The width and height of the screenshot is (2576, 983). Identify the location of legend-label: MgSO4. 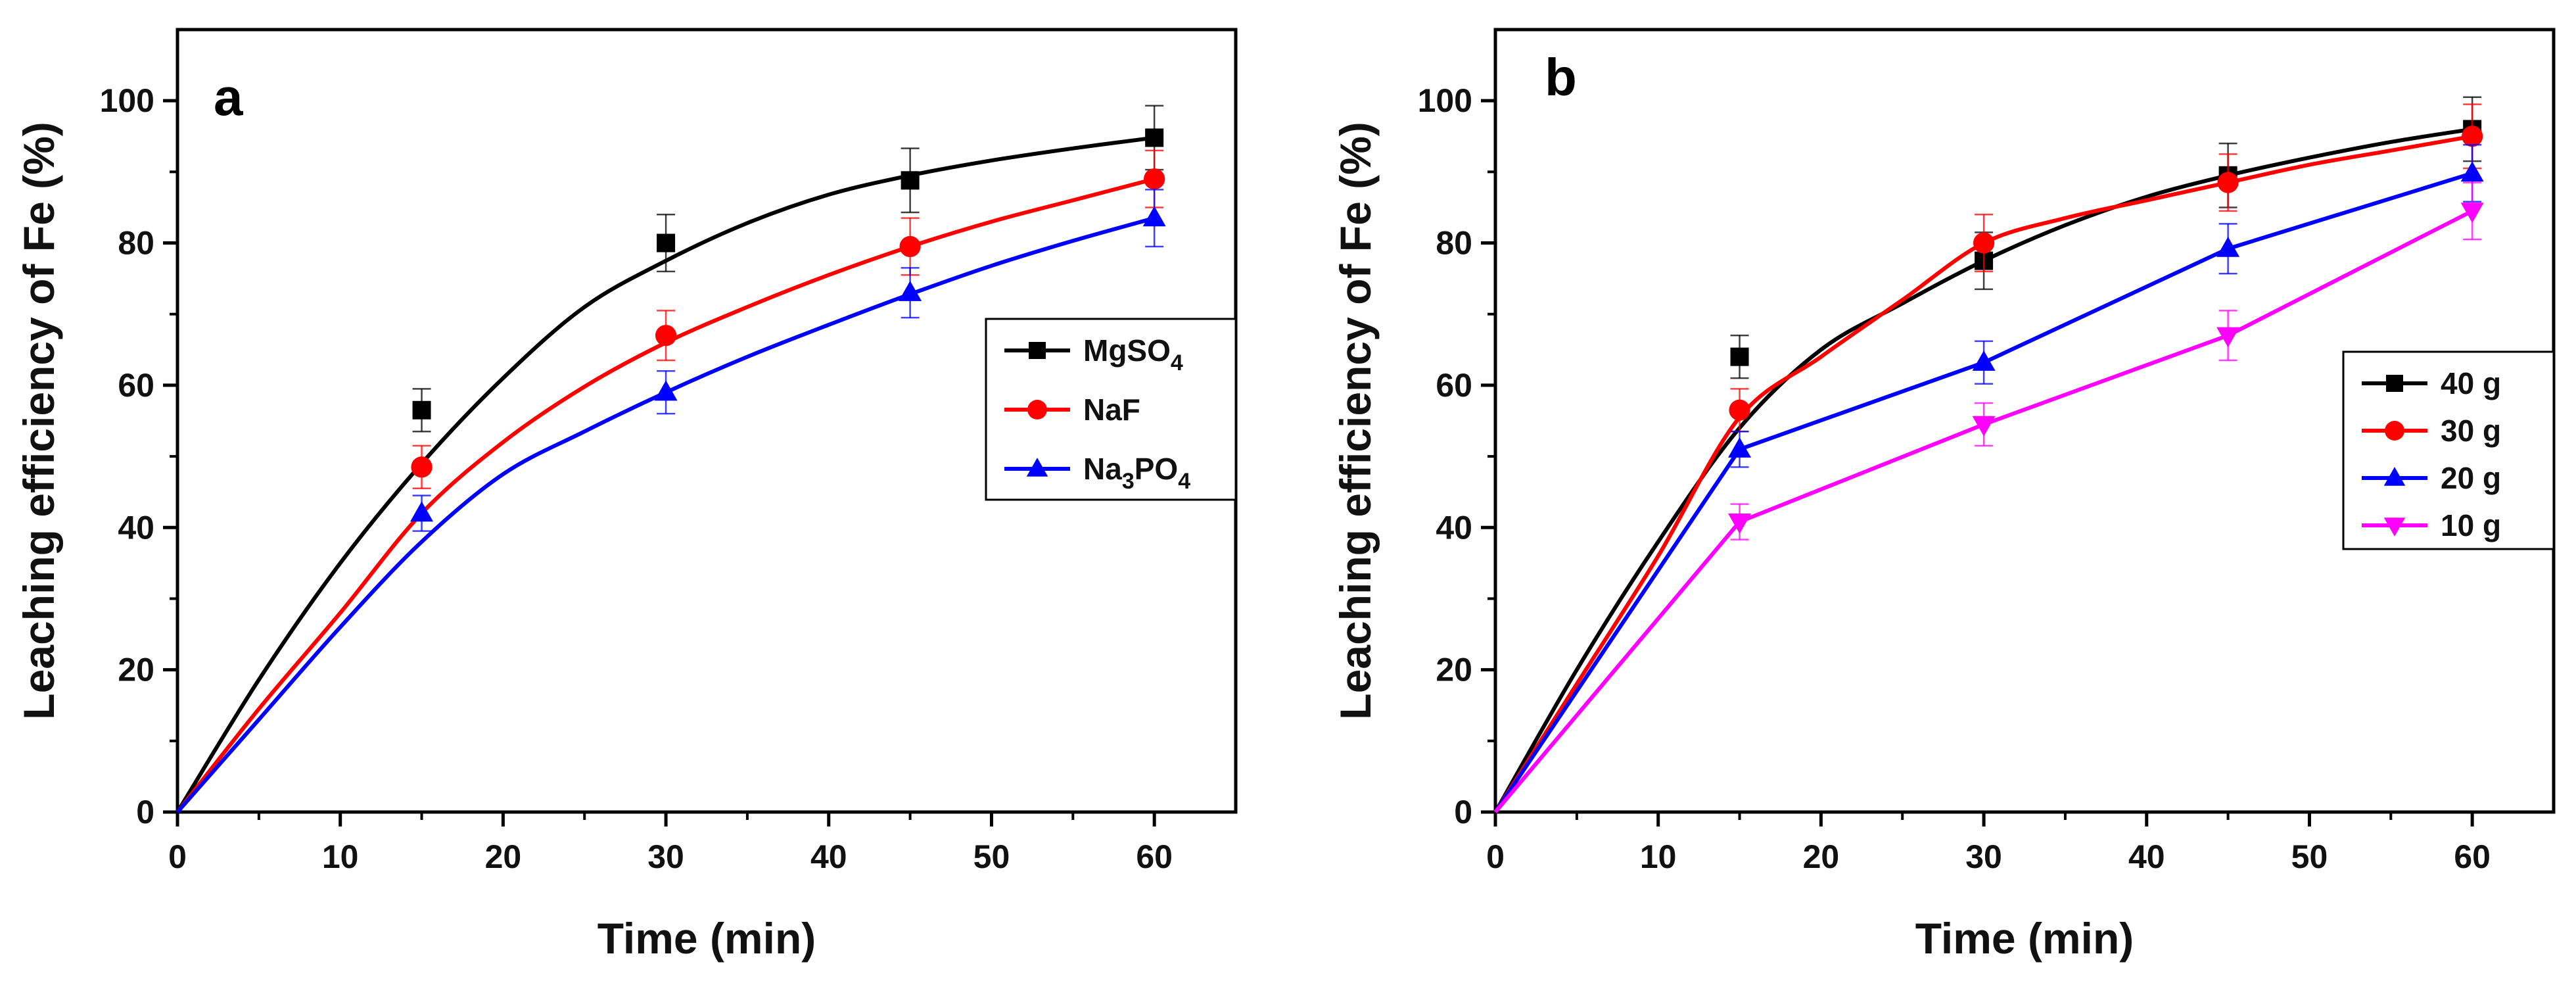
(1133, 354).